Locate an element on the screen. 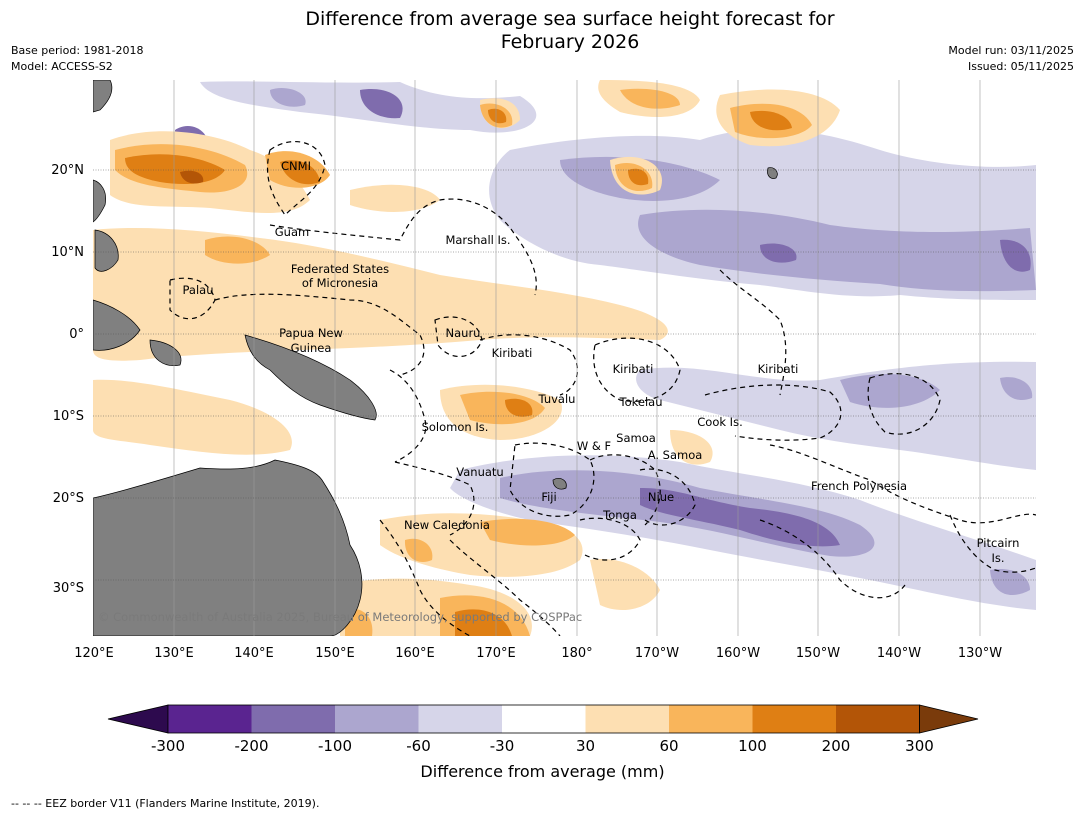 This screenshot has height=816, width=1085. colorbar-tick: -60 is located at coordinates (418, 746).